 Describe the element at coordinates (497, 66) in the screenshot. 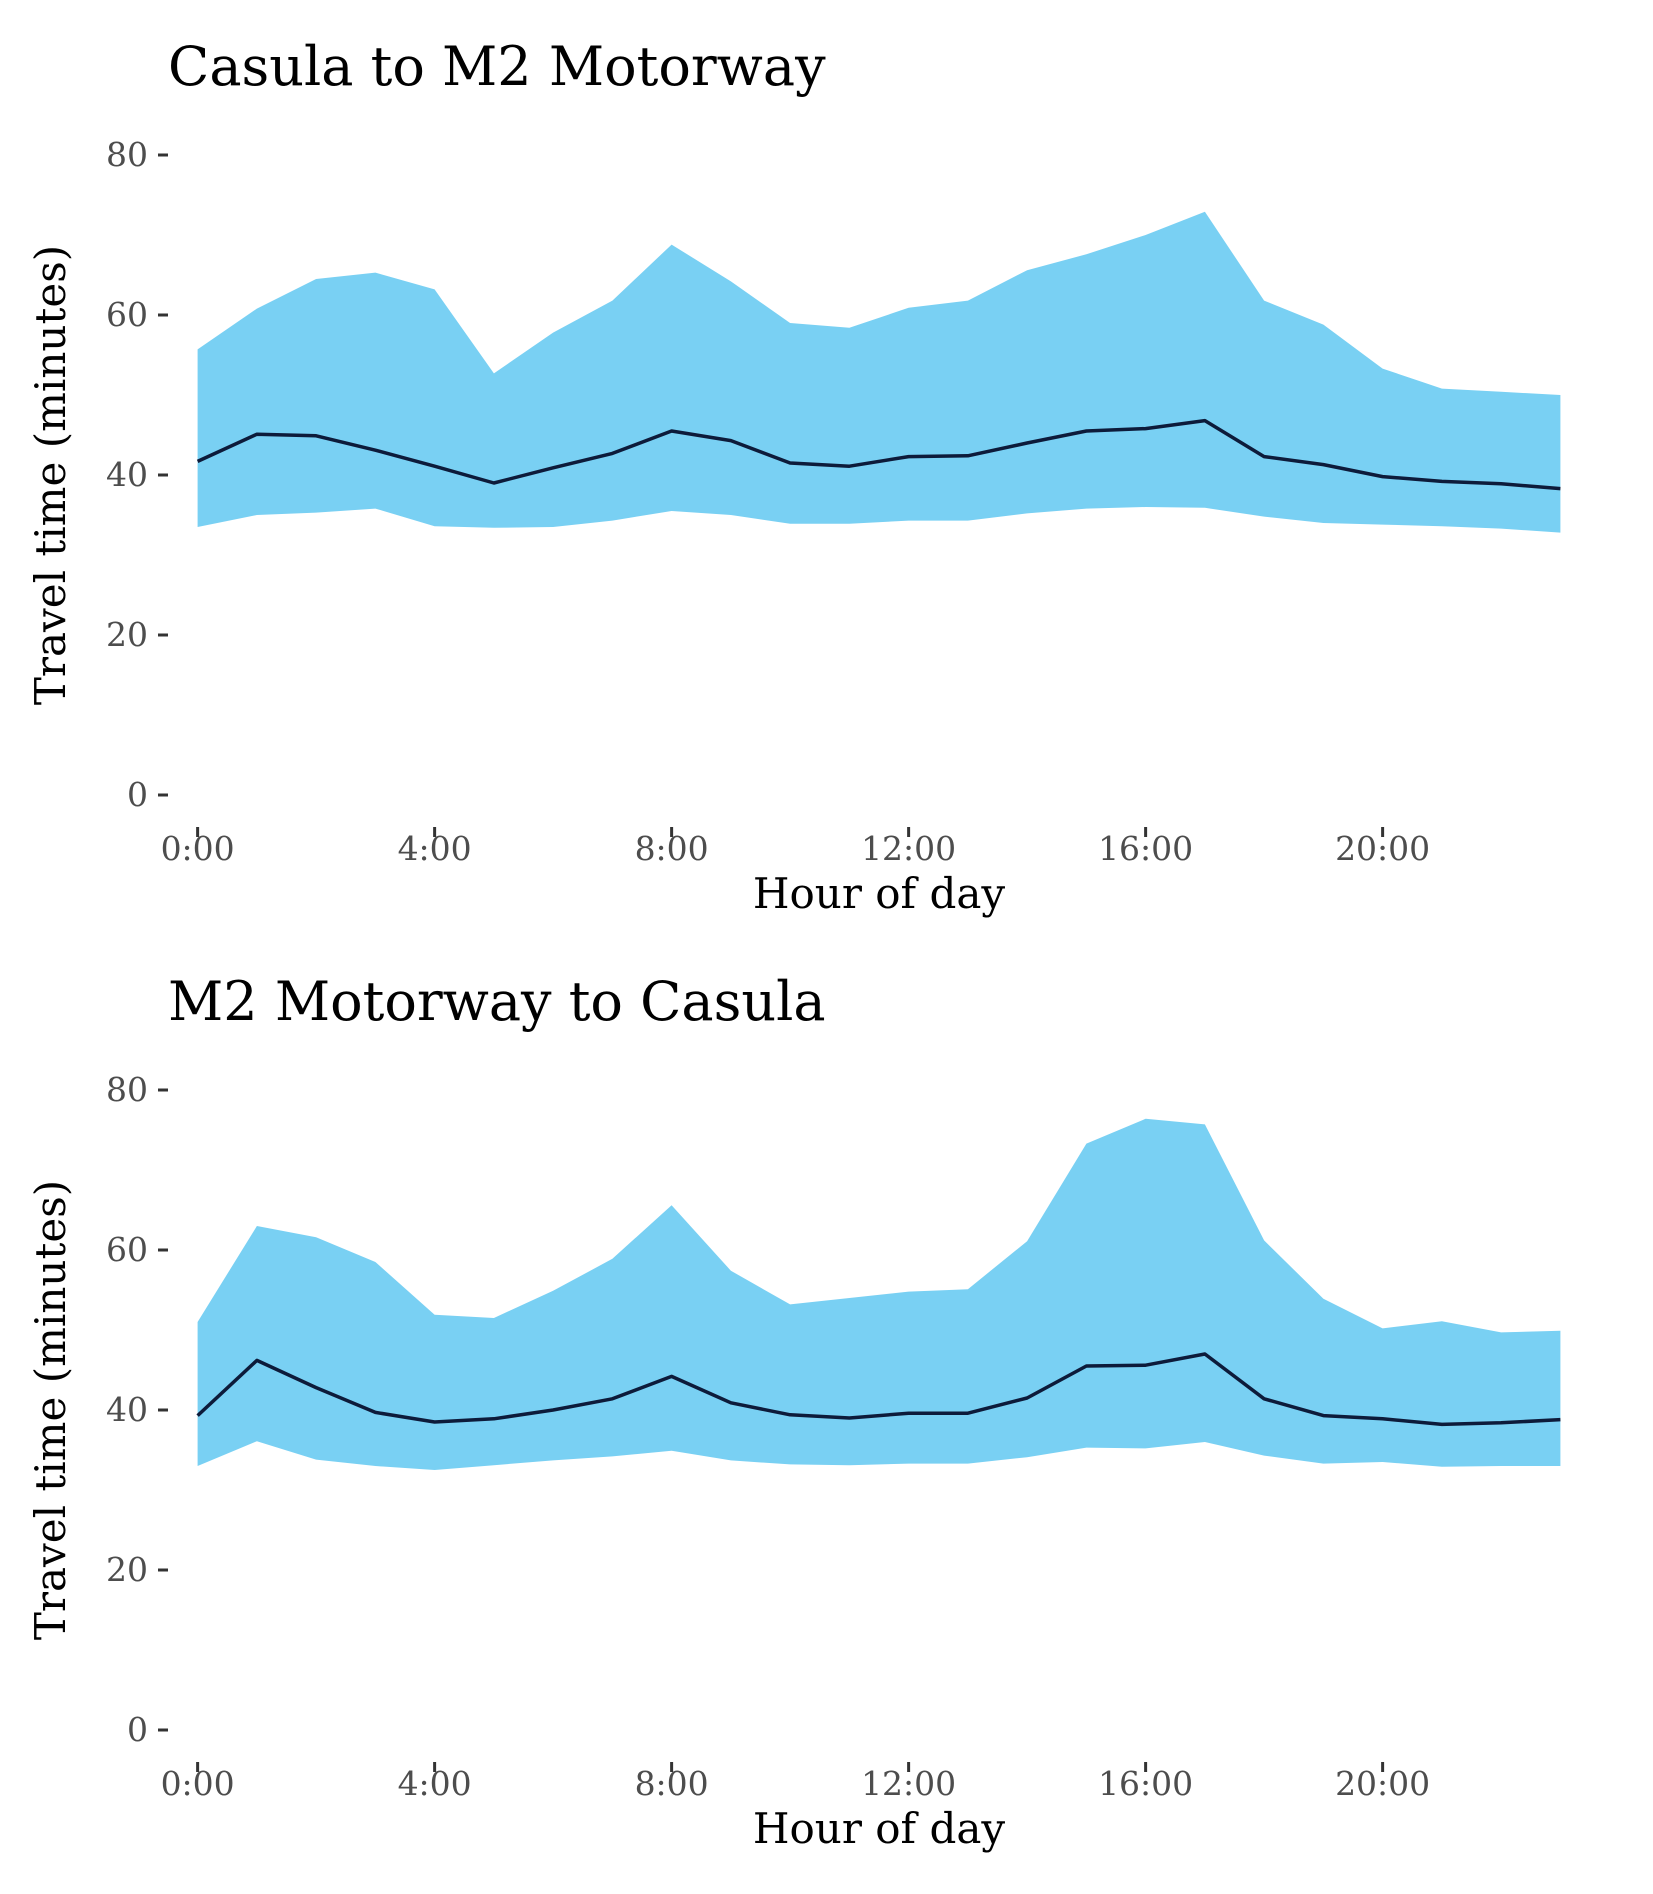

I see `chart-title: Casula to M2 Motorway` at that location.